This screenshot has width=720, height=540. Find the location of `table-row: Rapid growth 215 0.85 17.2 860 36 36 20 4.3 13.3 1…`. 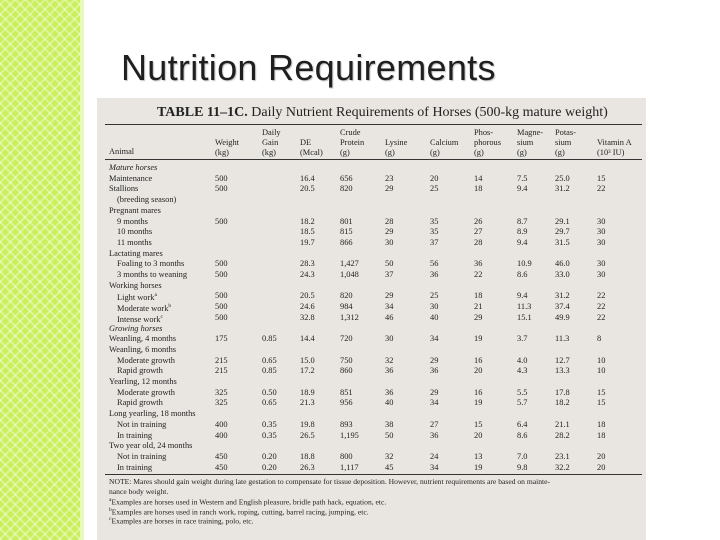

table-row: Rapid growth 215 0.85 17.2 860 36 36 20 4.3 13.3 1… is located at coordinates (371, 370).